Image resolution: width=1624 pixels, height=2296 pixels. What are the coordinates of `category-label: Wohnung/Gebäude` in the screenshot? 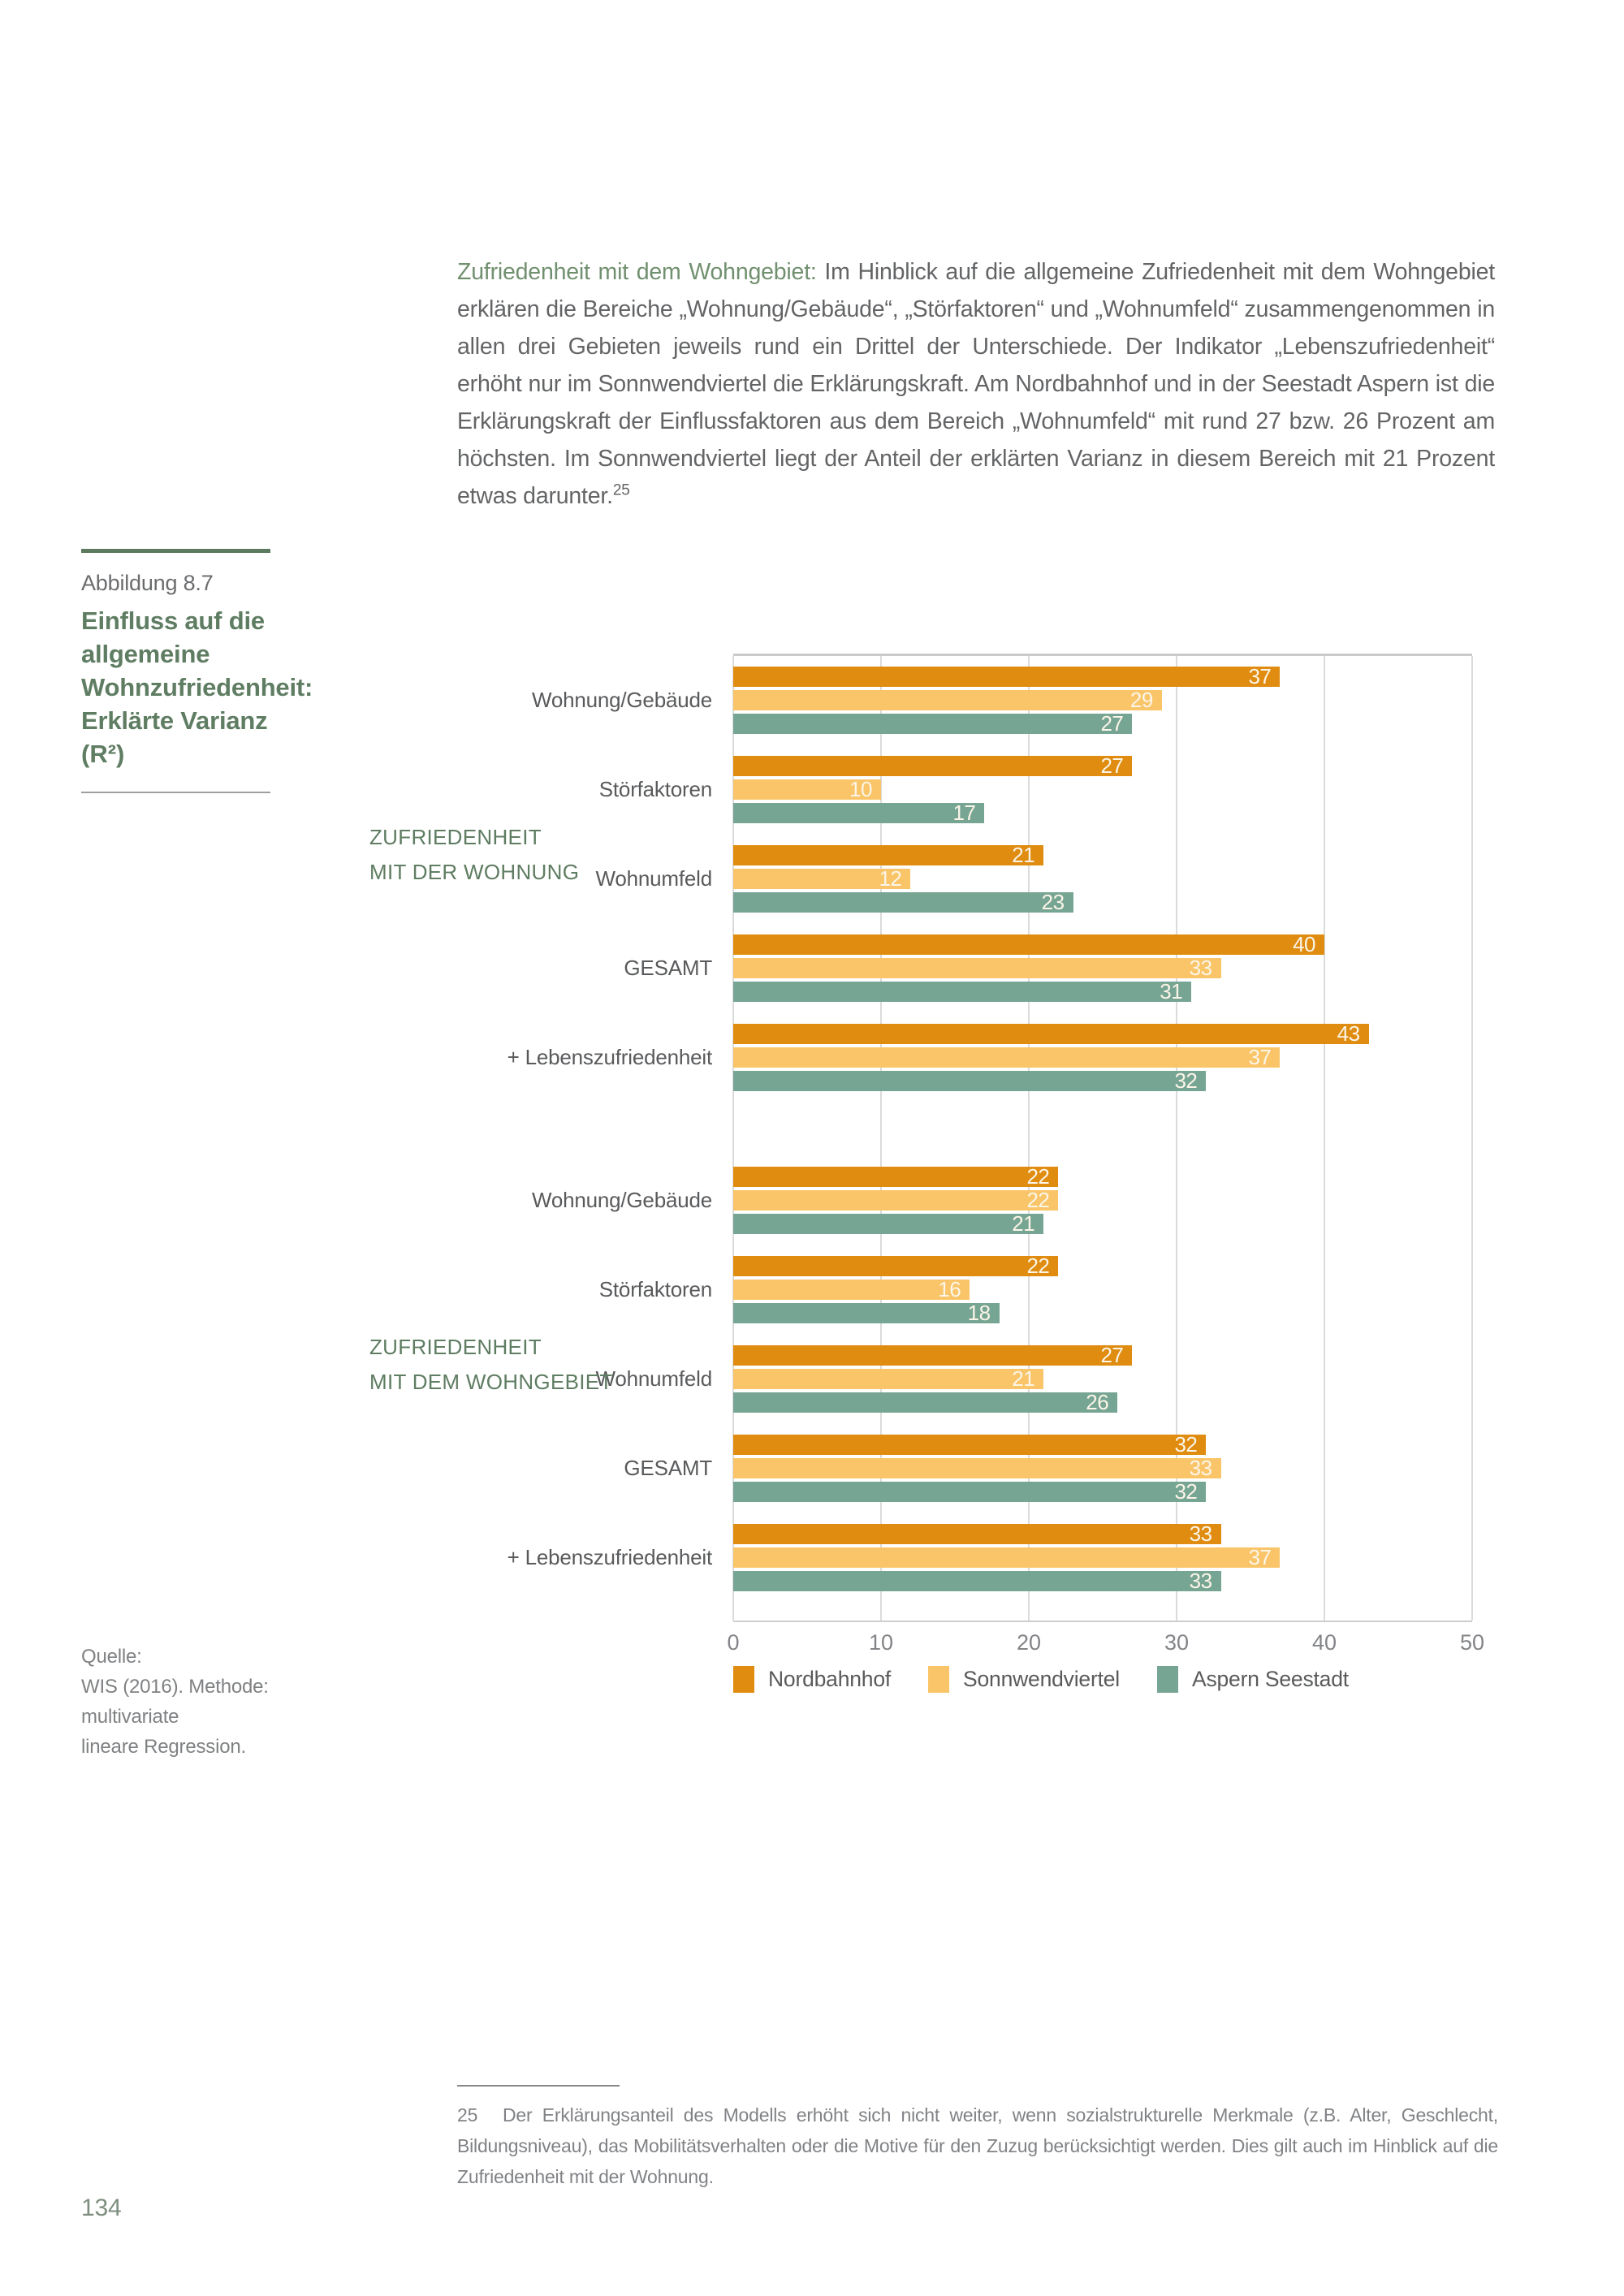 It's located at (621, 700).